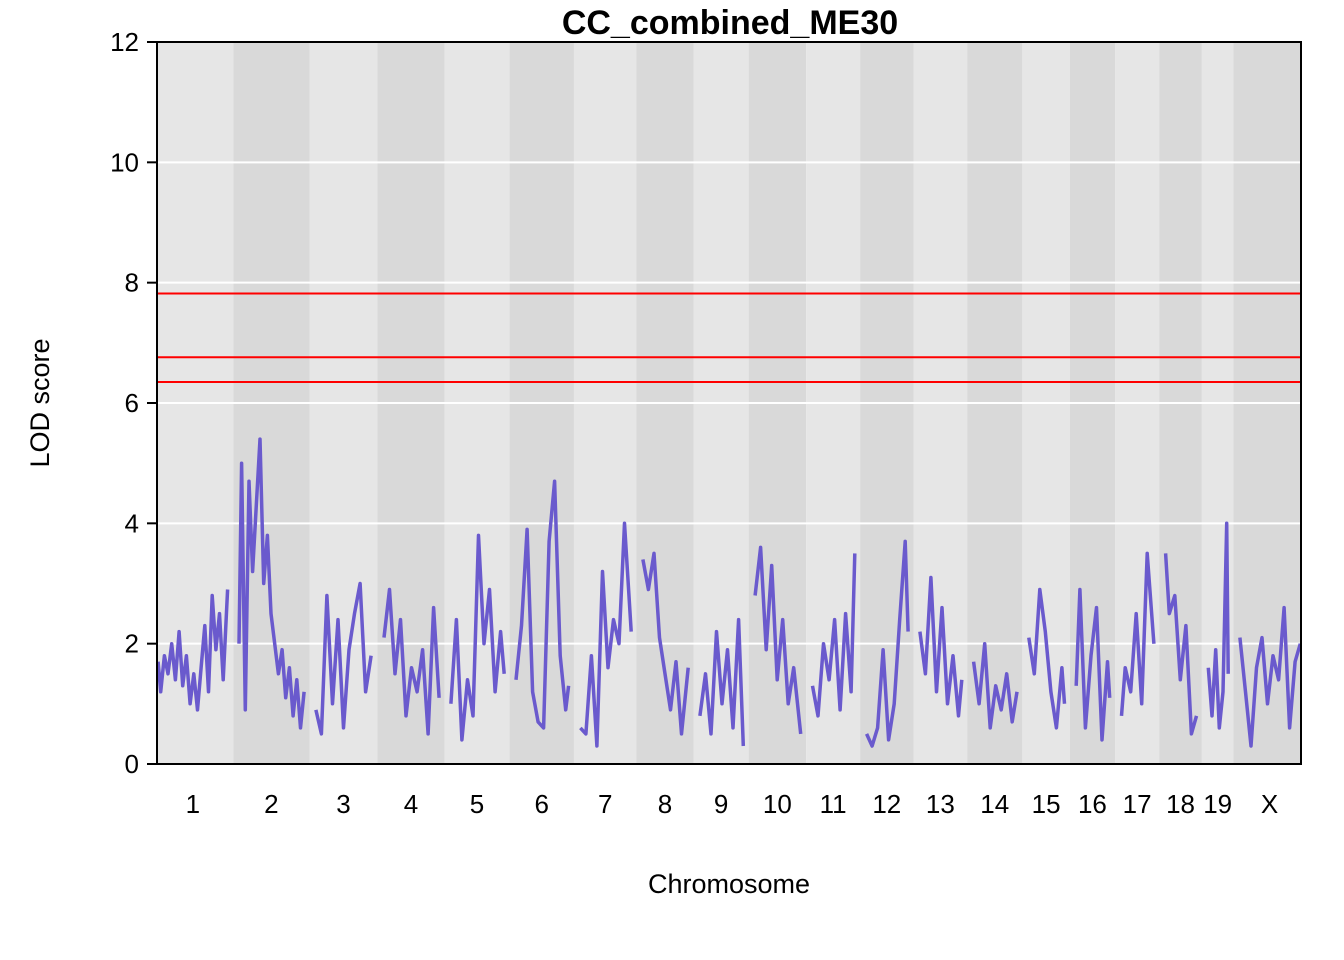  What do you see at coordinates (732, 804) in the screenshot?
I see `x-axis: 1 2 3 4 5 6 7 8 9 10 11 12 13 14 15 16 17 18 19 X` at bounding box center [732, 804].